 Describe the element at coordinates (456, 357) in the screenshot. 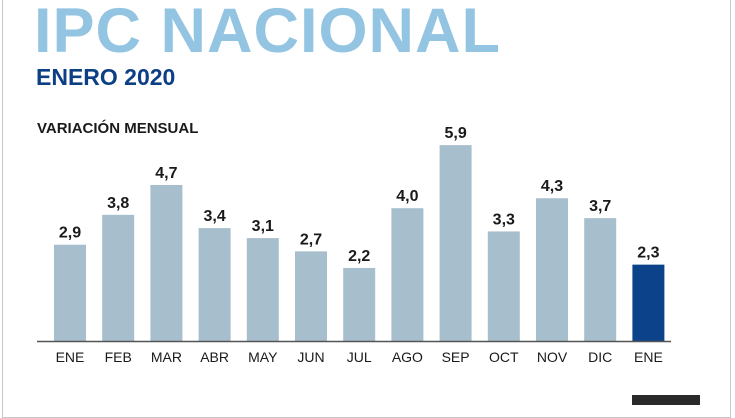

I see `x-tick-label: SEP` at that location.